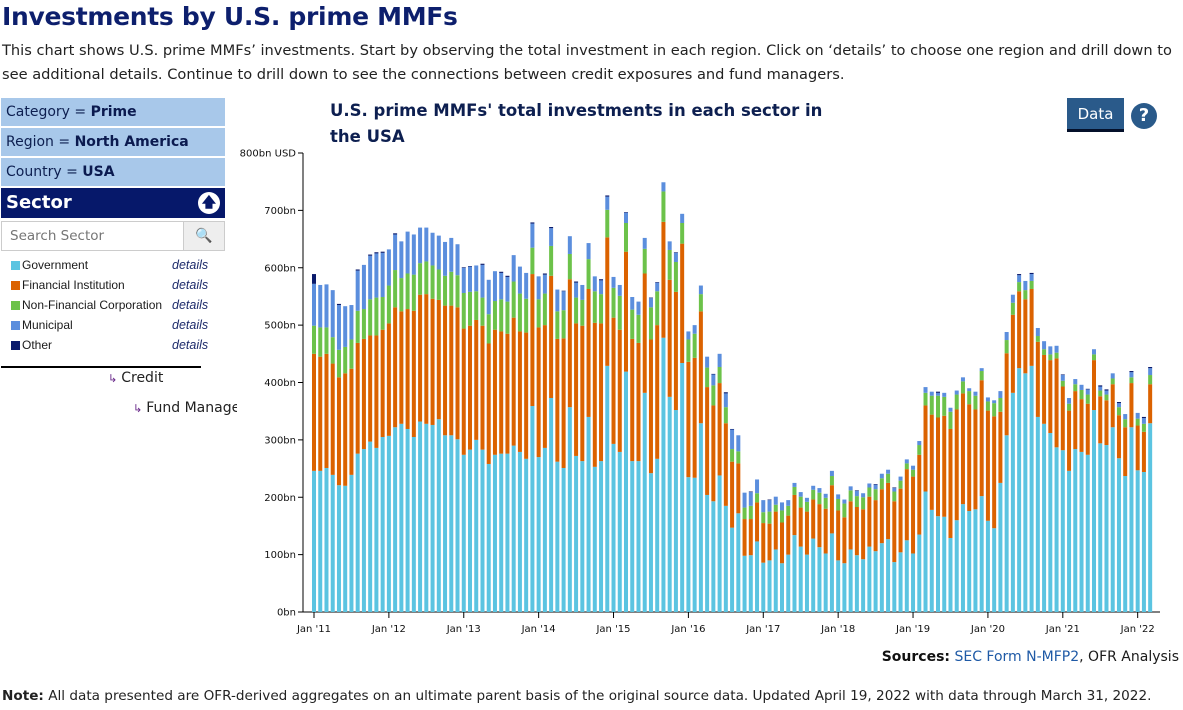 The image size is (1183, 710). I want to click on details-link: details, so click(190, 305).